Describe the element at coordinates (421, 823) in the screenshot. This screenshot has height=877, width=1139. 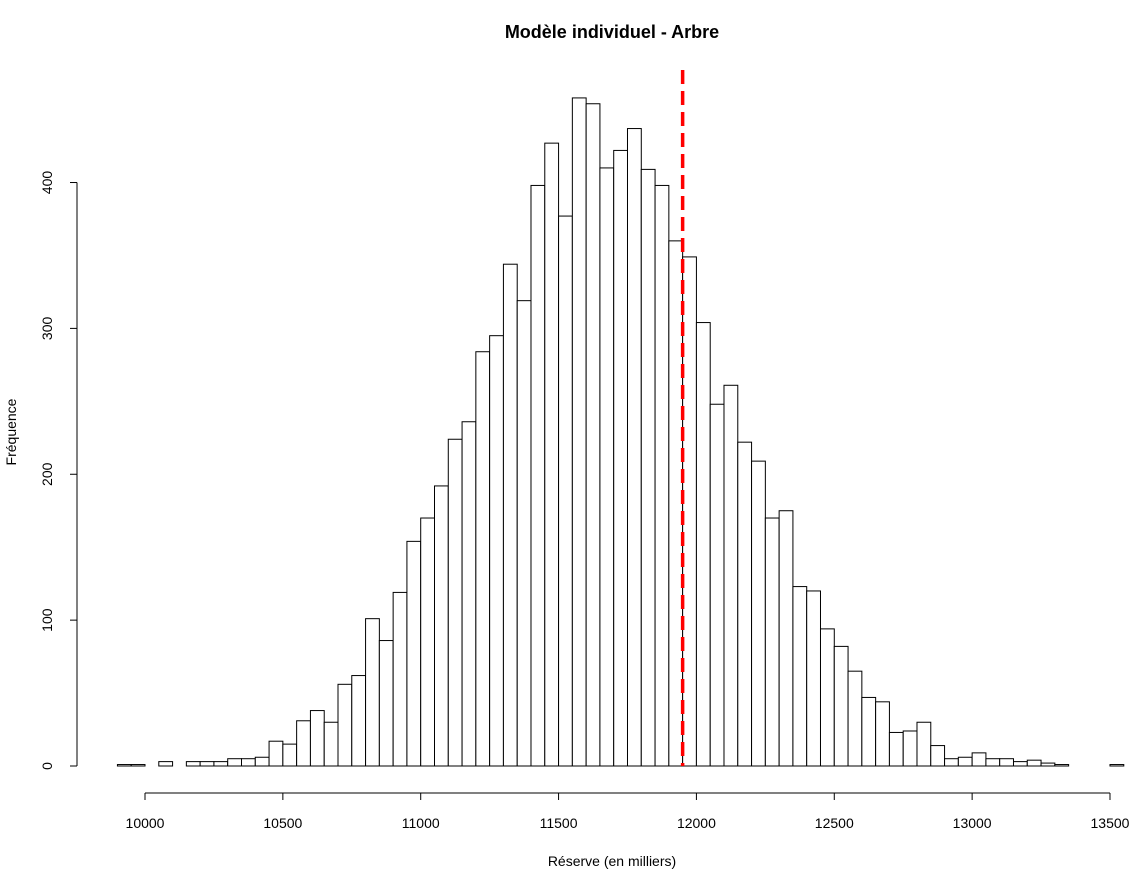
I see `x-tick-label: 11000` at that location.